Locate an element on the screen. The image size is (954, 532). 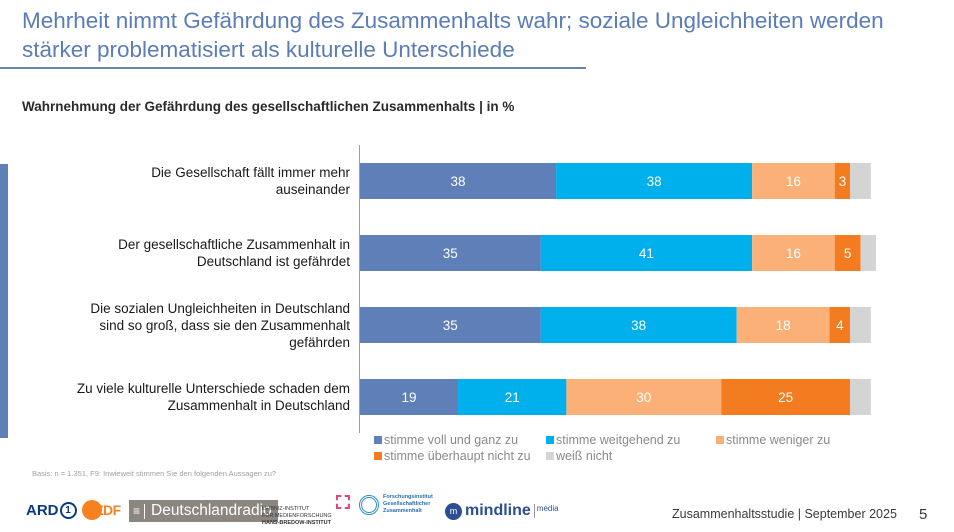
zdf-logo-text: ZDF is located at coordinates (108, 510).